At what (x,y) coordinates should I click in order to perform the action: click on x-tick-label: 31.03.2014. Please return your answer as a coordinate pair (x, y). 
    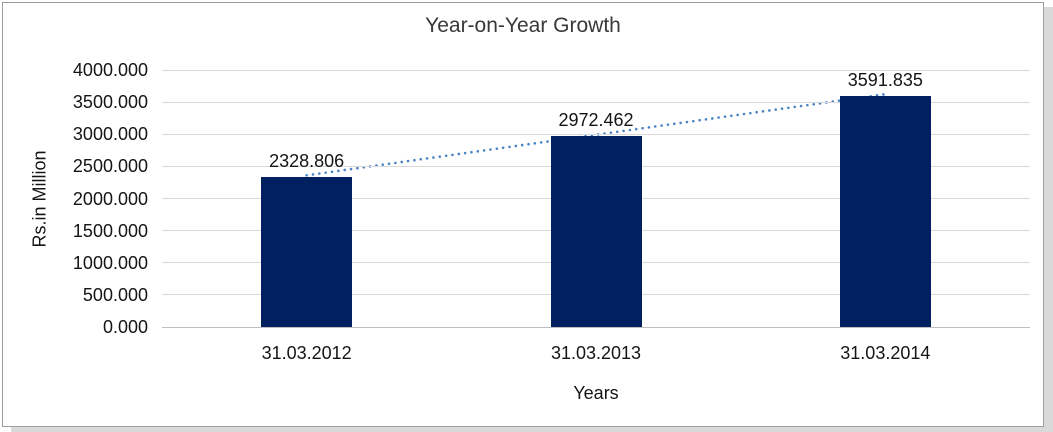
    Looking at the image, I should click on (885, 353).